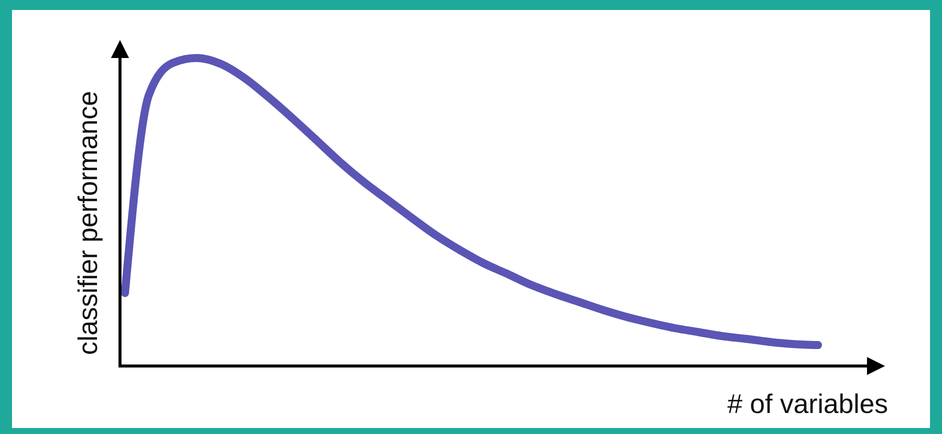 This screenshot has width=942, height=434. Describe the element at coordinates (88, 223) in the screenshot. I see `y-axis-title: classifier performance` at that location.